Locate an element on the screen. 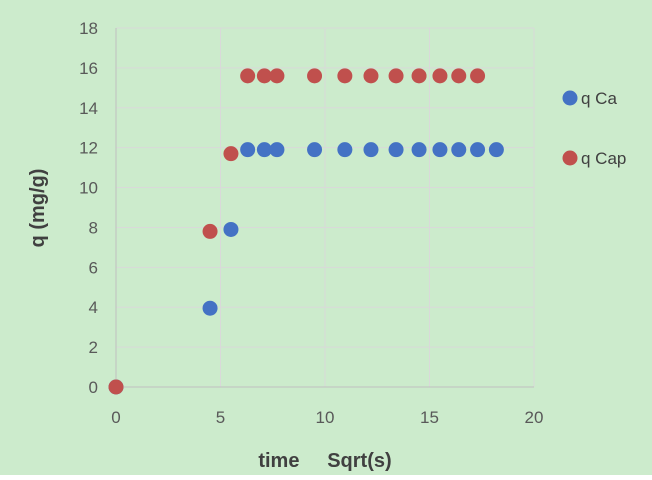 This screenshot has height=480, width=652. x-tick-label: 20 is located at coordinates (534, 417).